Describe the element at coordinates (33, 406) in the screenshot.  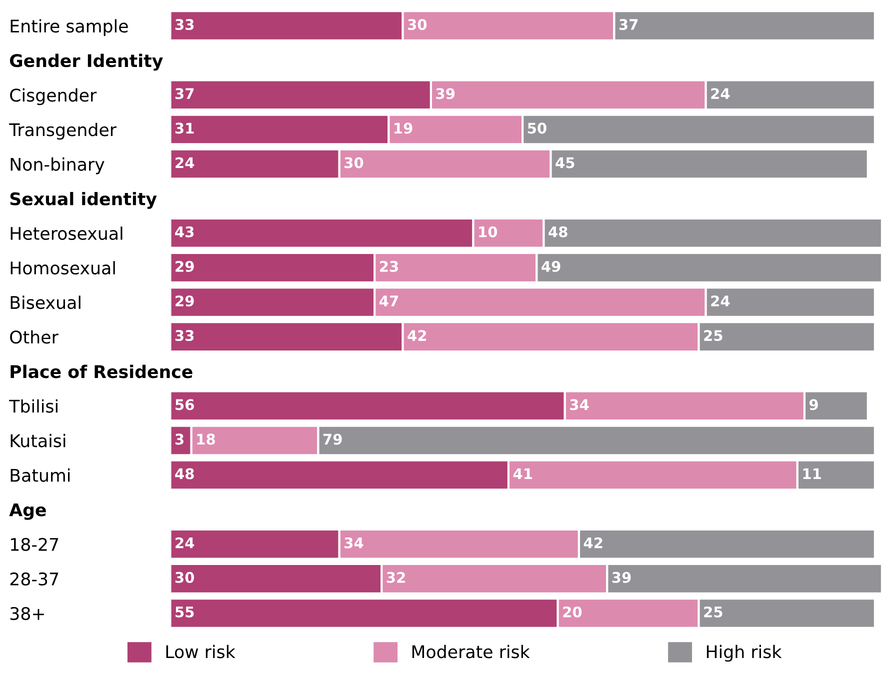
I see `y-tick-label: Tbilisi` at that location.